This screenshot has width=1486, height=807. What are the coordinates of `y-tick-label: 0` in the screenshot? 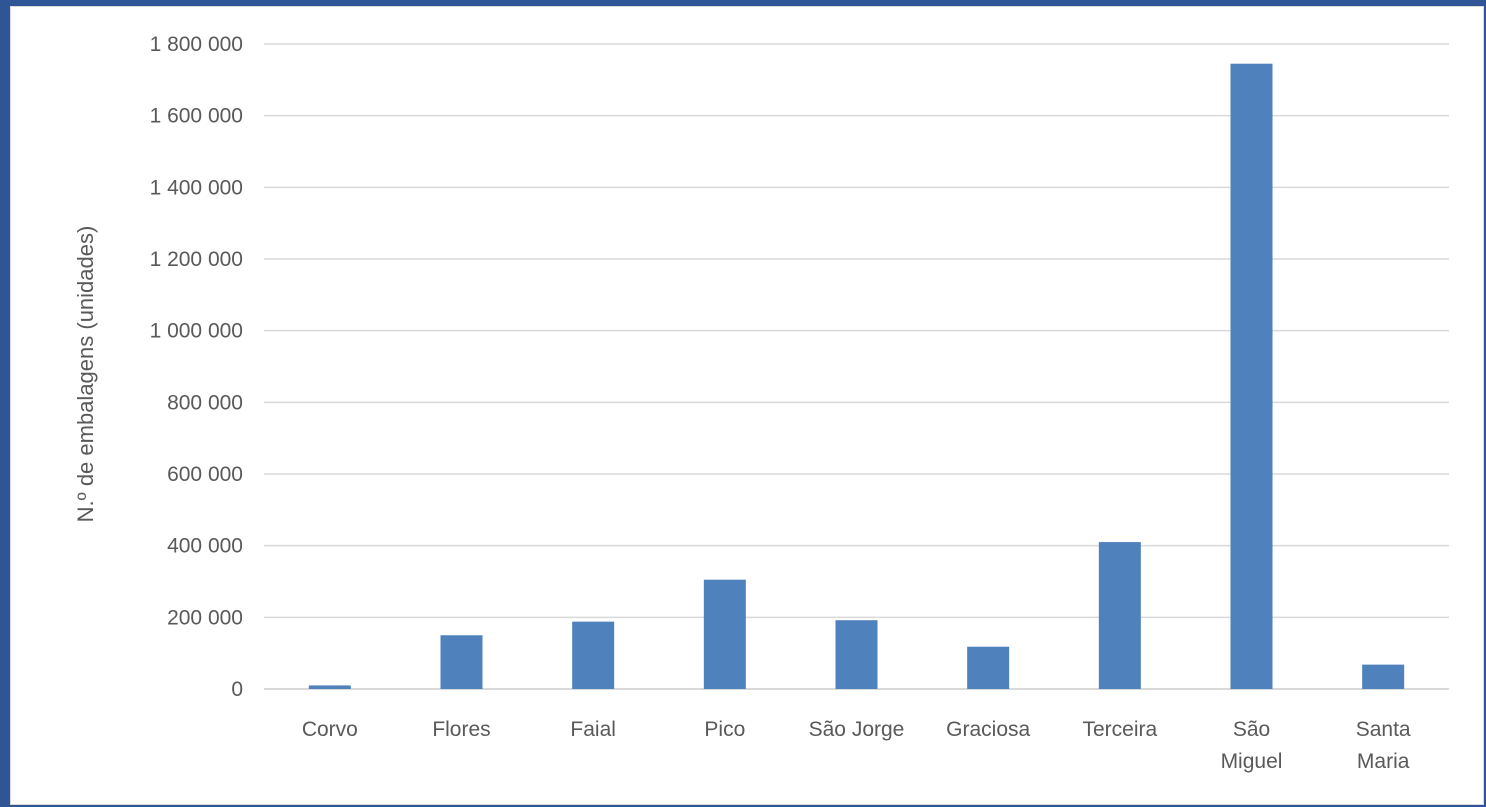 It's located at (237, 689).